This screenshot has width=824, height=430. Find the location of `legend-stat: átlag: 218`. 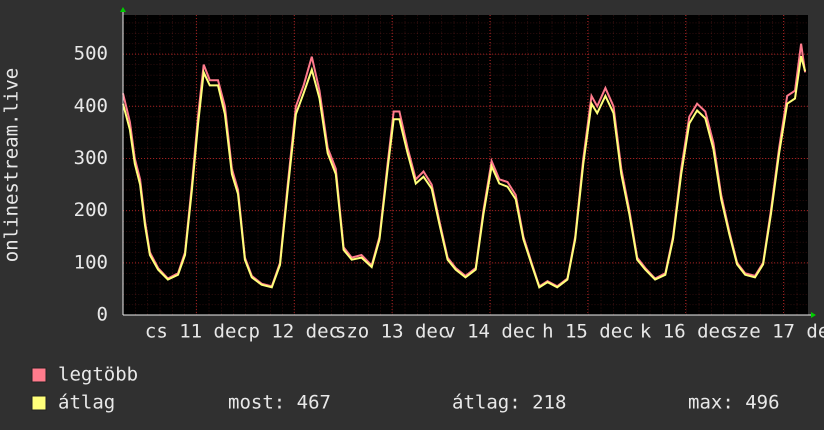

legend-stat: átlag: 218 is located at coordinates (509, 403).